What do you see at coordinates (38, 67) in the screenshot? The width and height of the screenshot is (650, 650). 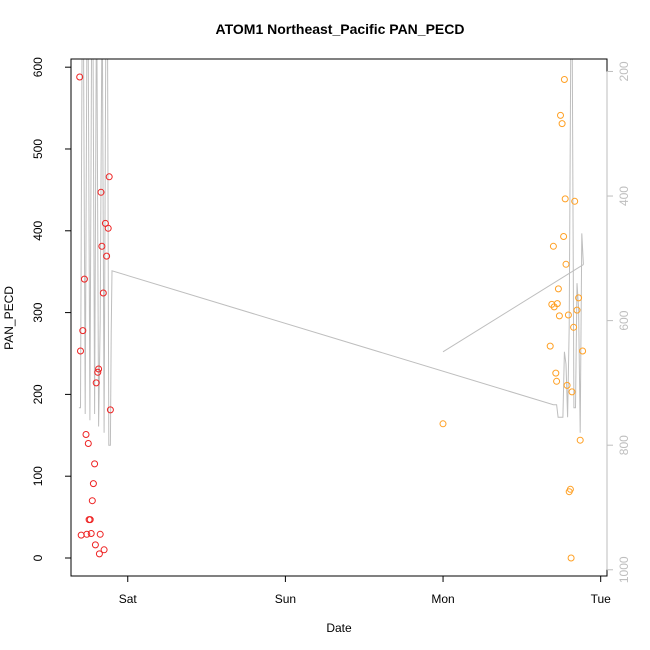 I see `y-tick-label-600: 600` at bounding box center [38, 67].